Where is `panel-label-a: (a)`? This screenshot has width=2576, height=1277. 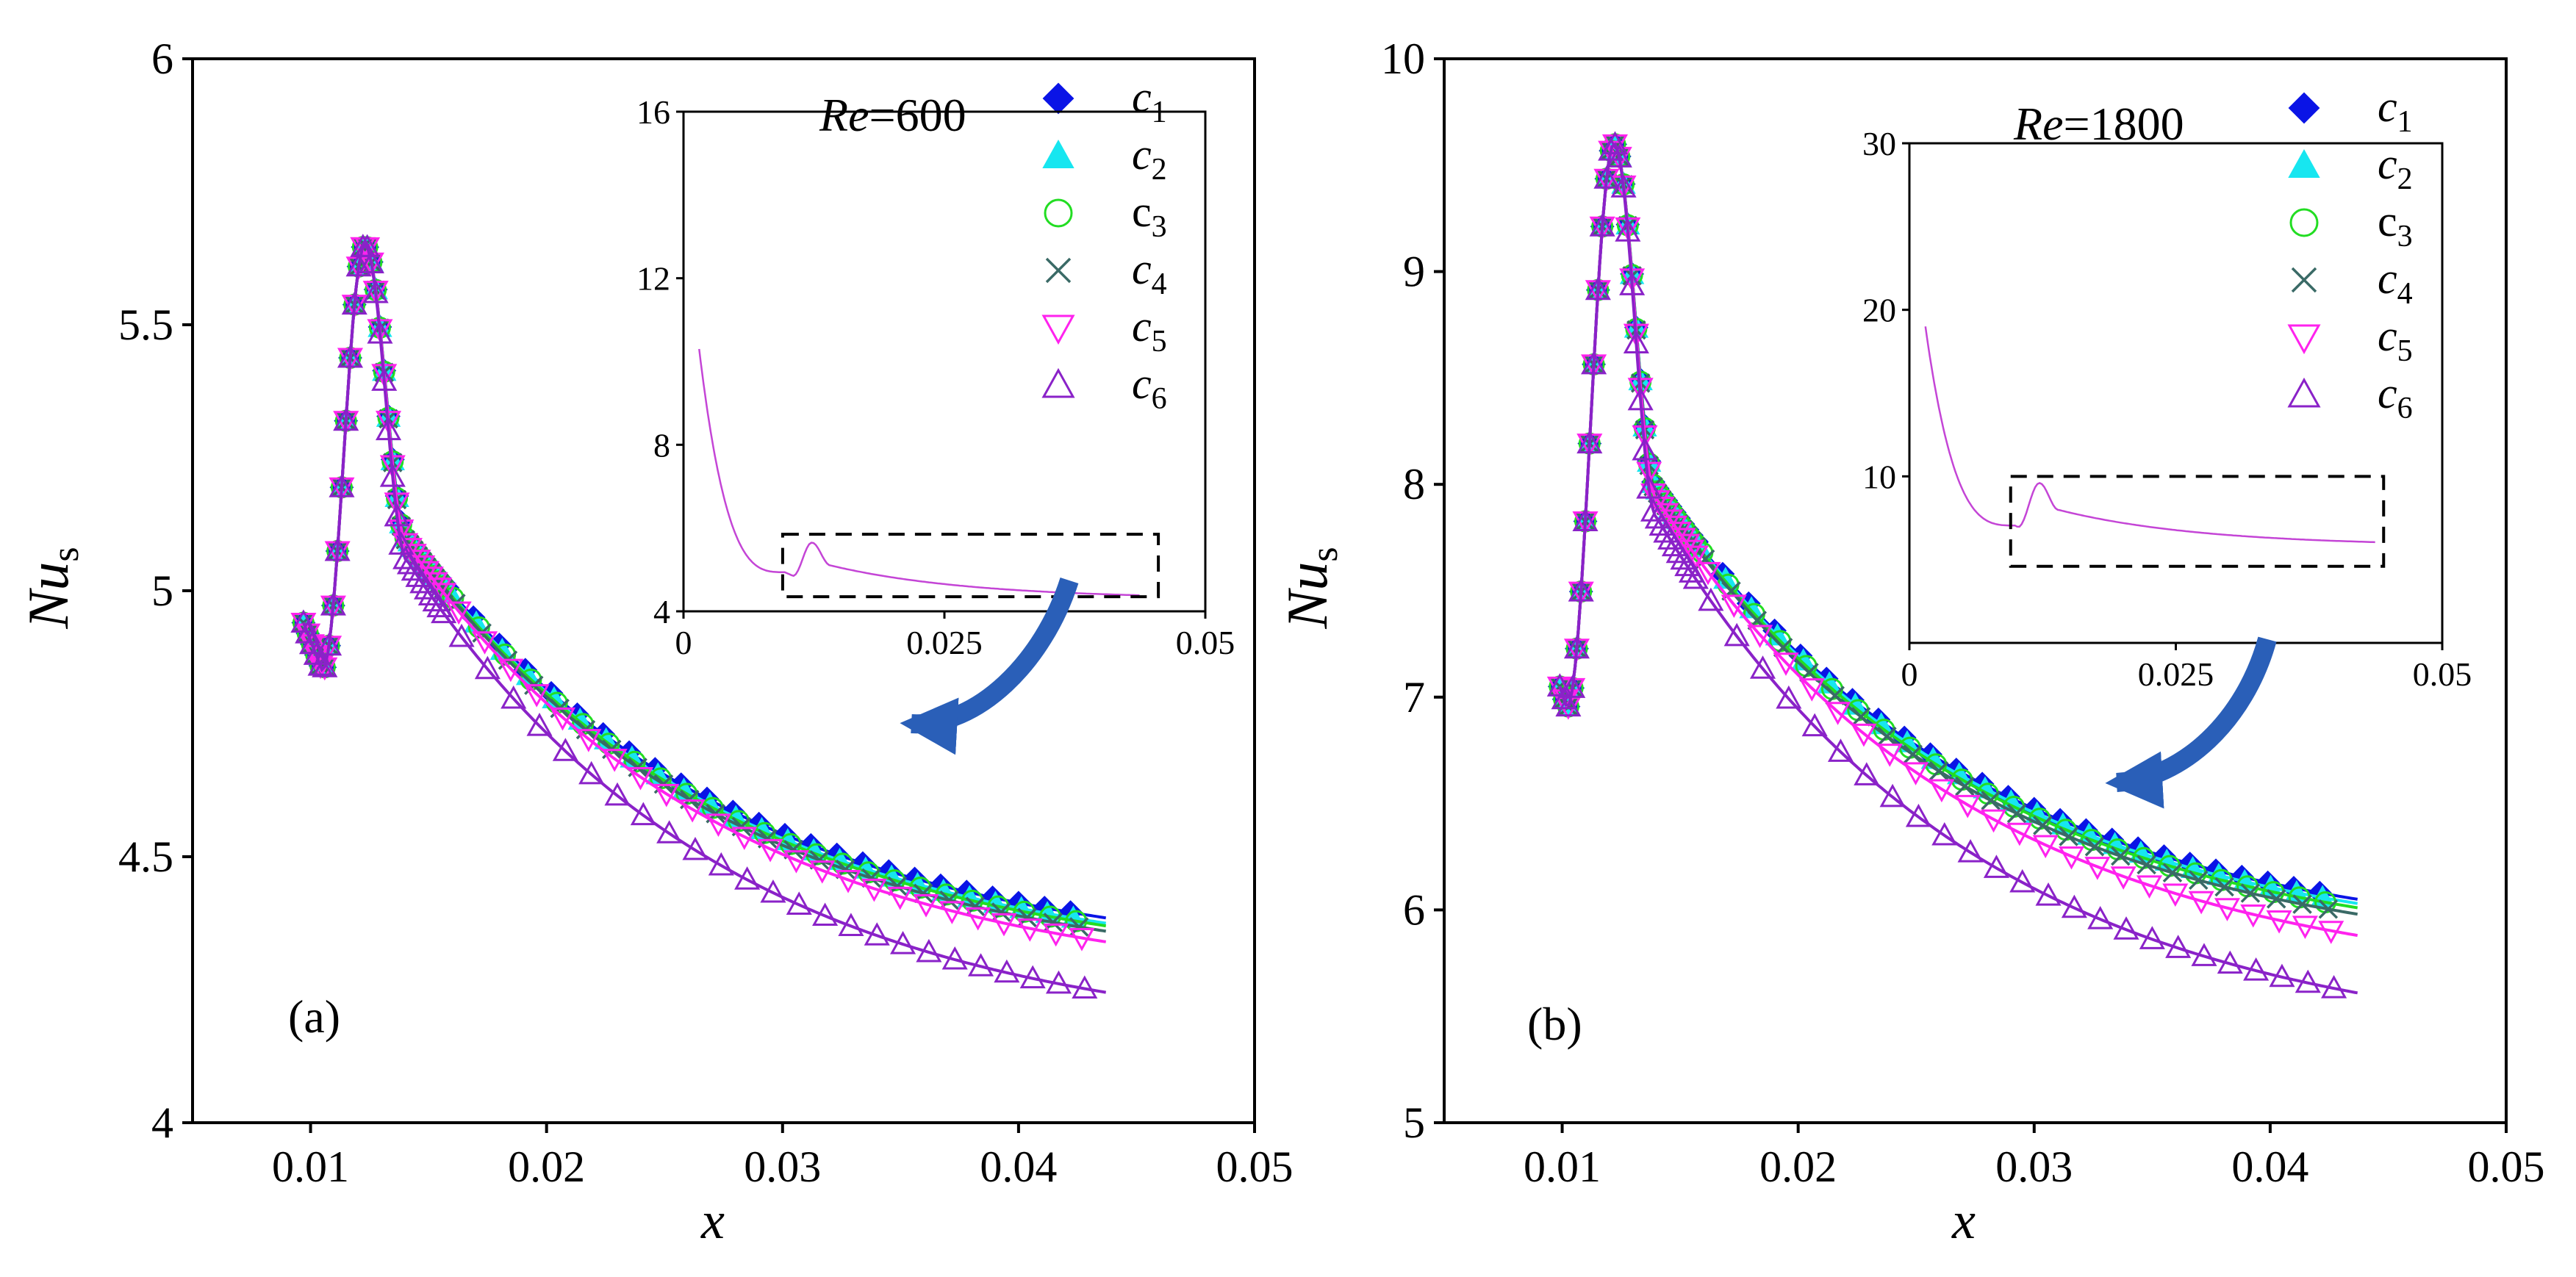
panel-label-a: (a) is located at coordinates (314, 1017).